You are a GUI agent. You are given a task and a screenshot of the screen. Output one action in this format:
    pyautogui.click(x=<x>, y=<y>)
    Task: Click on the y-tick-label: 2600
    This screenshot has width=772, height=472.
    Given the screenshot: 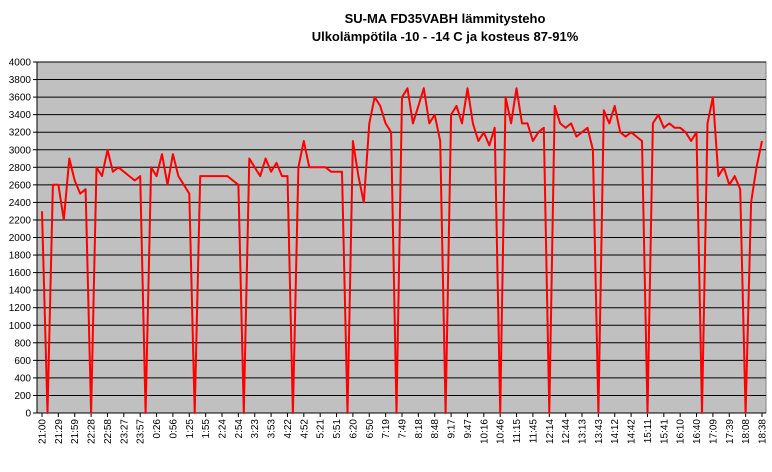 What is the action you would take?
    pyautogui.click(x=20, y=185)
    